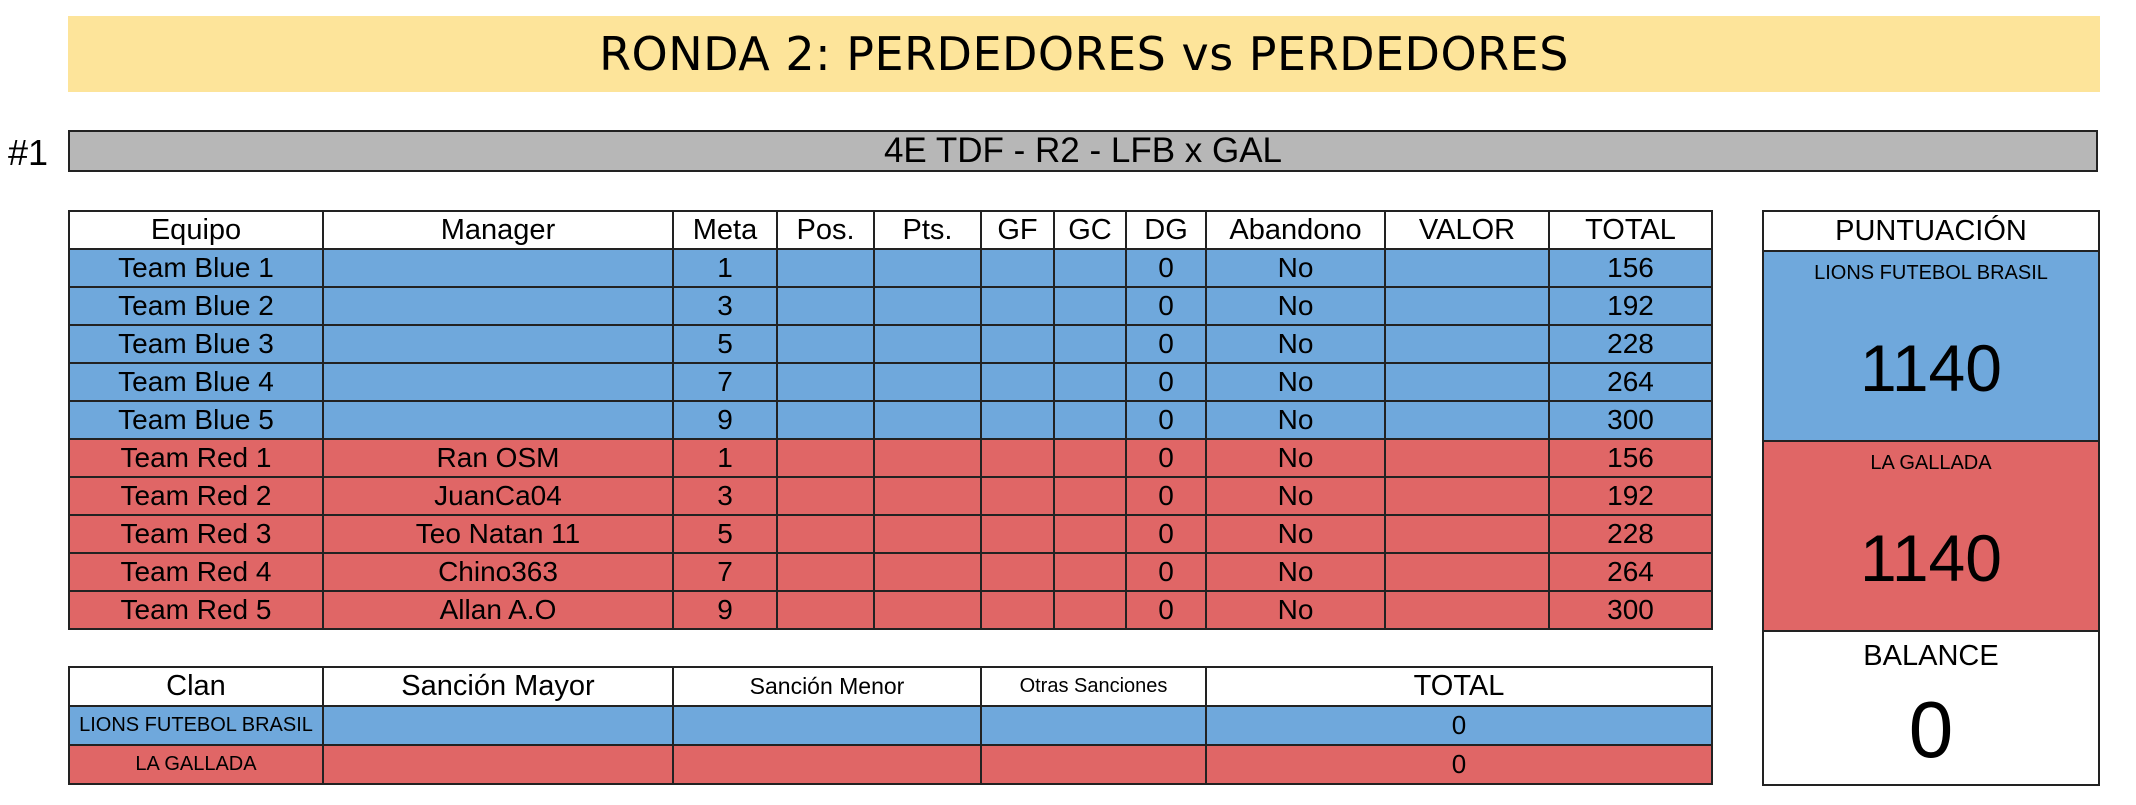  I want to click on blue-score: 1140, so click(1931, 368).